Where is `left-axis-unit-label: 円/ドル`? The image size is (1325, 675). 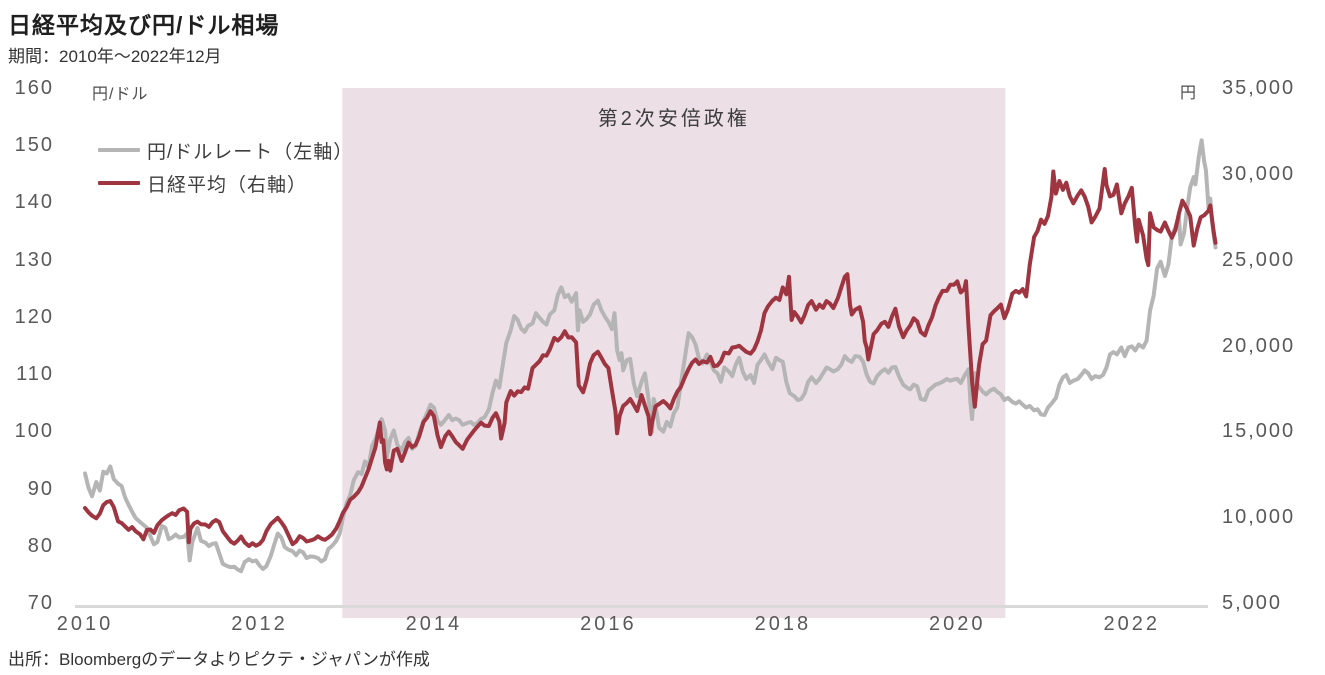
left-axis-unit-label: 円/ドル is located at coordinates (120, 94).